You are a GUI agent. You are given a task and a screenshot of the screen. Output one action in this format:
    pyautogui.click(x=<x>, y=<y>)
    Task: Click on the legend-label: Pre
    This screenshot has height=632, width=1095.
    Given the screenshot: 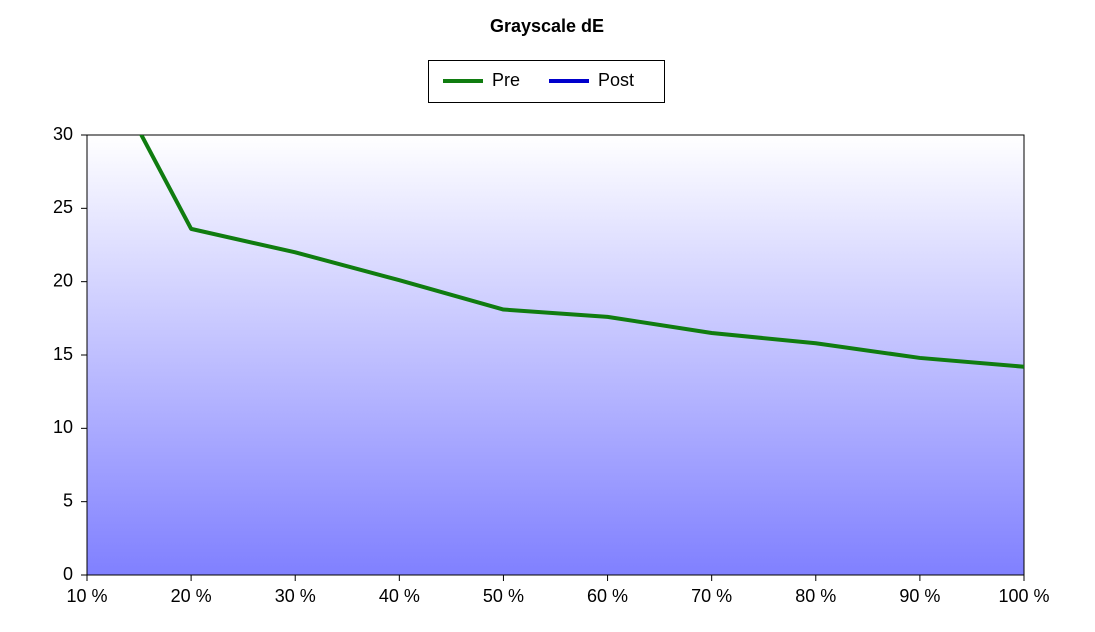 What is the action you would take?
    pyautogui.click(x=506, y=80)
    